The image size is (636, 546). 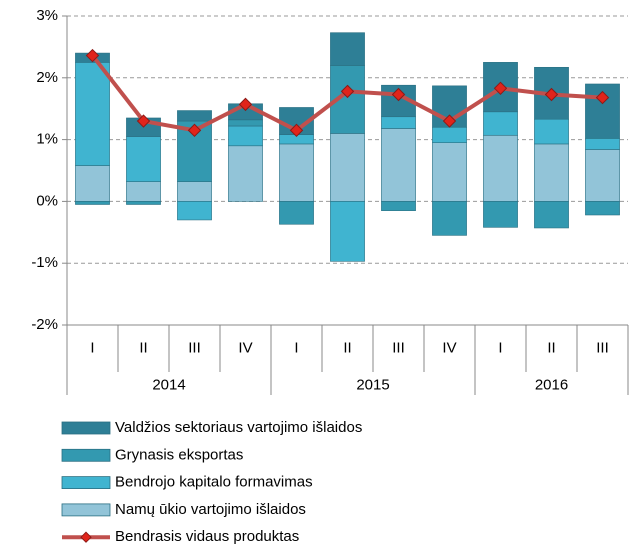 I want to click on legend-label: Grynasis eksportas, so click(x=179, y=454).